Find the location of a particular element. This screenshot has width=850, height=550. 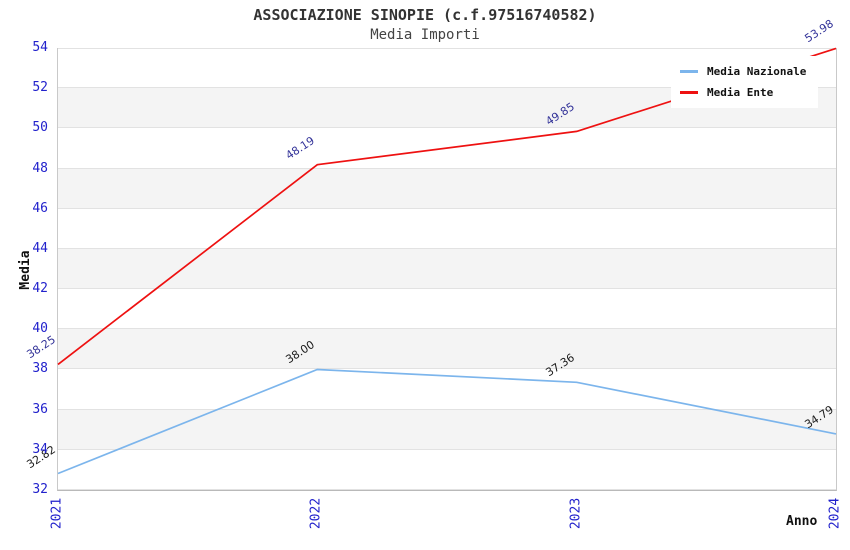

chart-title: ASSOCIAZIONE SINOPIE (c.f.97516740582) is located at coordinates (425, 15).